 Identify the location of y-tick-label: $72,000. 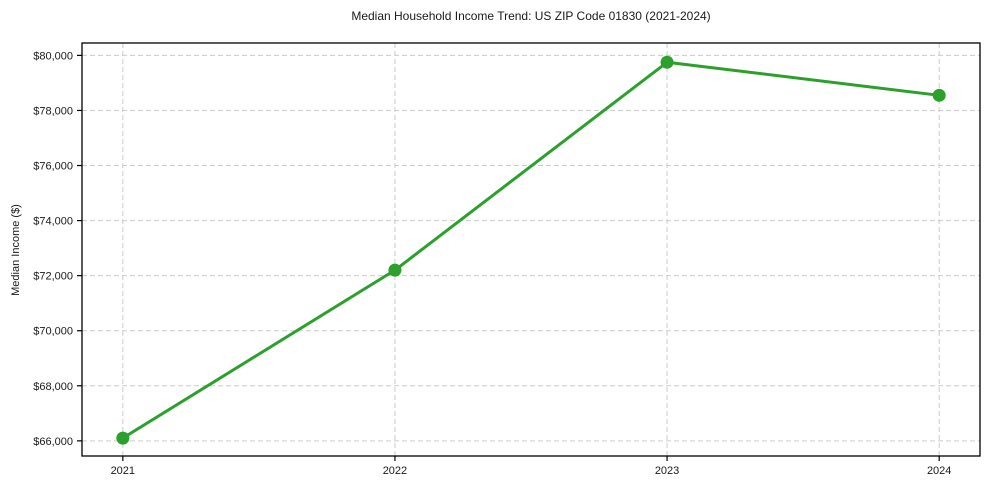
(53, 277).